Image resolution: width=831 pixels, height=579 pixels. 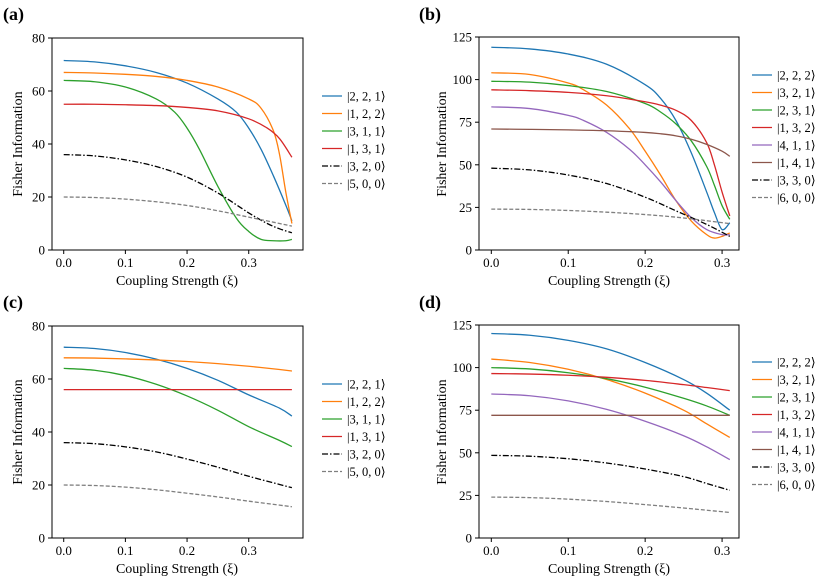 I want to click on panel-b-legend-label-2: |2, 3, 1⟩, so click(x=796, y=111).